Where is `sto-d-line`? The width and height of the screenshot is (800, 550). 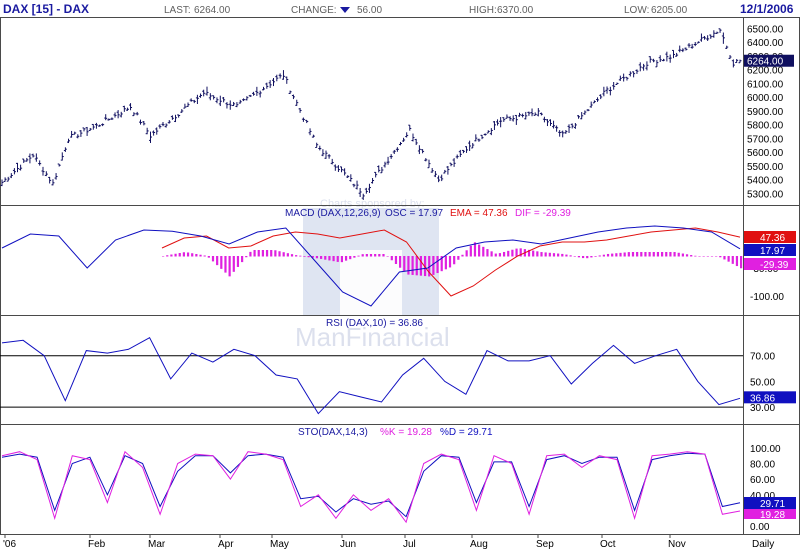
sto-d-line is located at coordinates (371, 485).